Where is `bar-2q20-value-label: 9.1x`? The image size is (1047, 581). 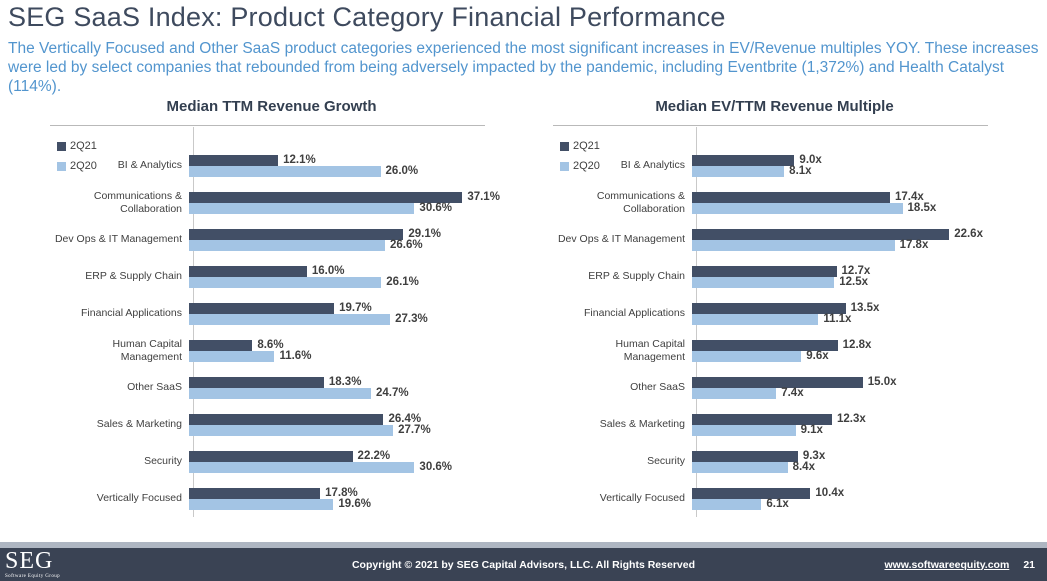 bar-2q20-value-label: 9.1x is located at coordinates (811, 429).